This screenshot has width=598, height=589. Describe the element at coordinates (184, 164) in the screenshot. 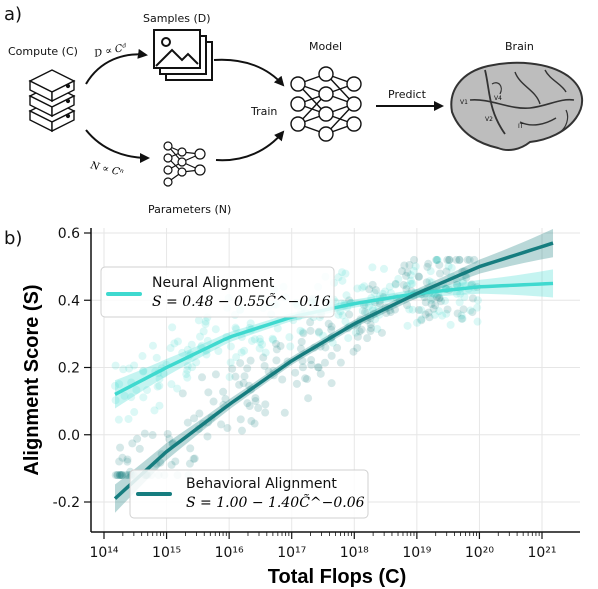

I see `parameters-network-icon` at that location.